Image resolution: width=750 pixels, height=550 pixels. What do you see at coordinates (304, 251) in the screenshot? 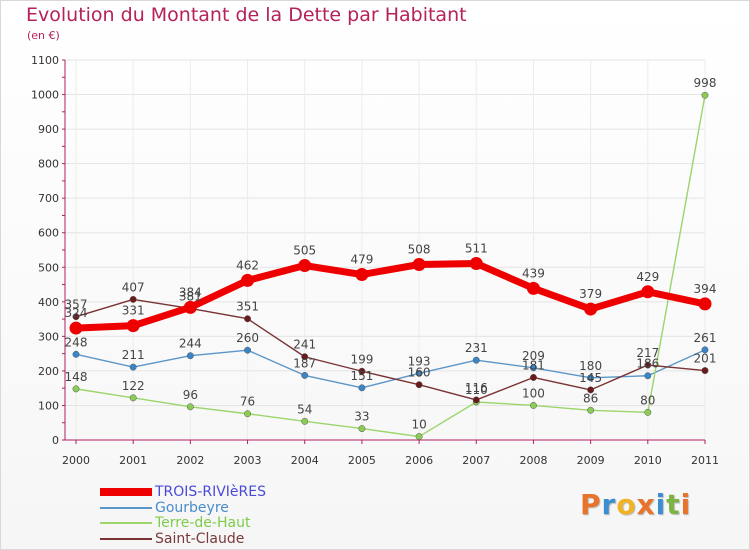
I see `data-label: 505` at bounding box center [304, 251].